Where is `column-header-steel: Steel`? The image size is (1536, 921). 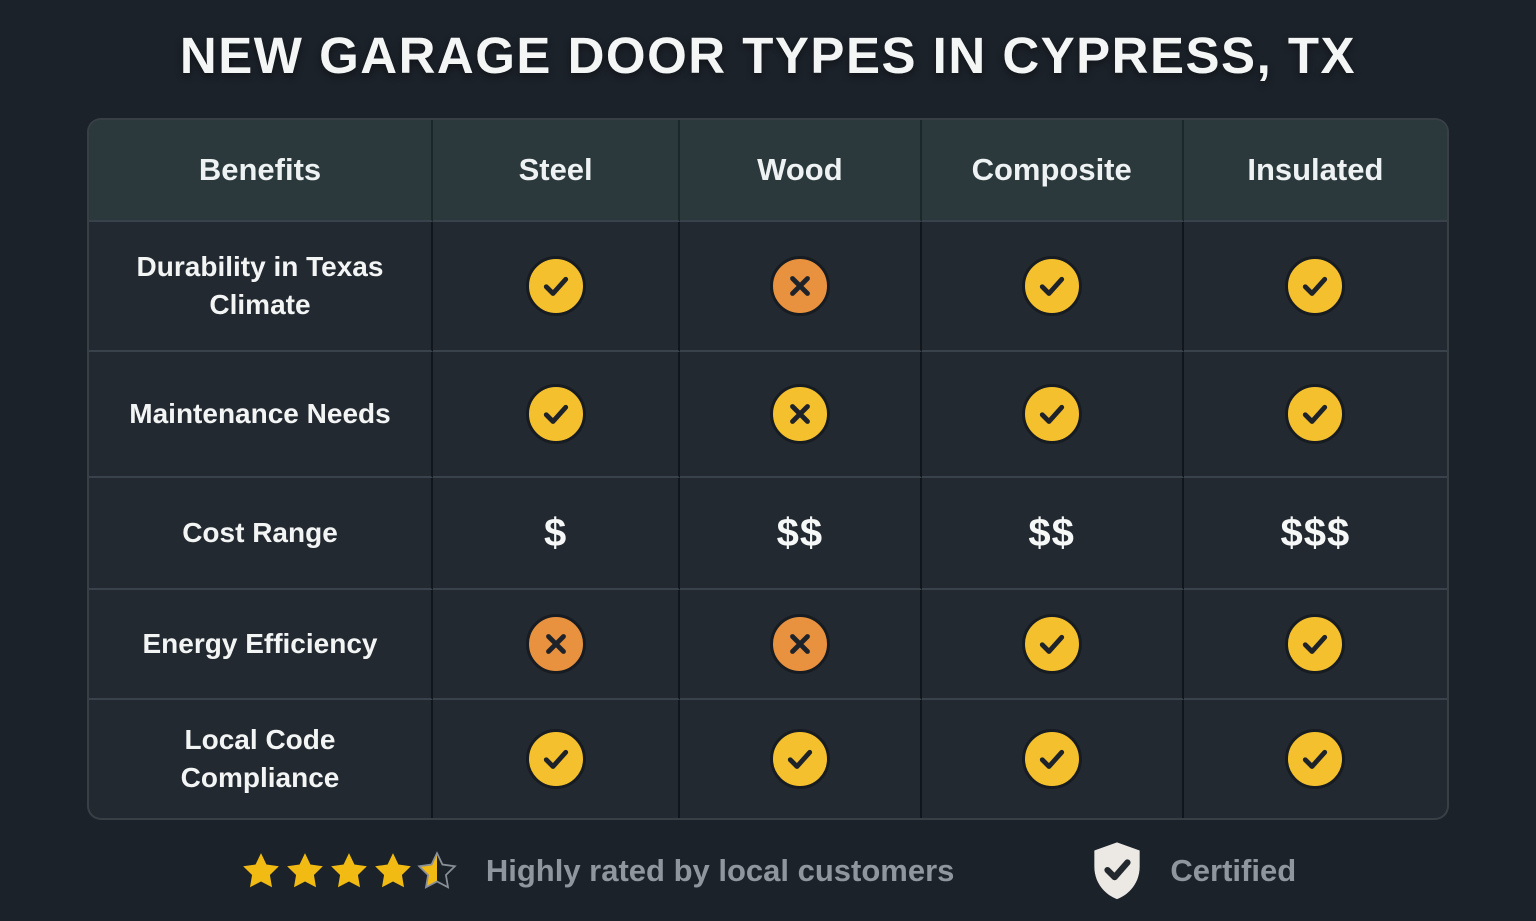 column-header-steel: Steel is located at coordinates (556, 171).